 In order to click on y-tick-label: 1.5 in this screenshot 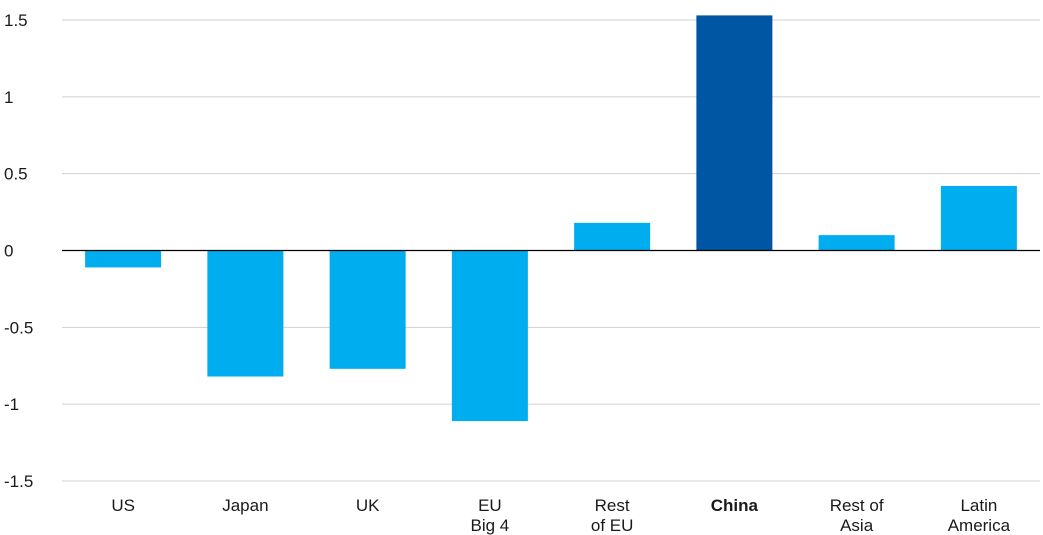, I will do `click(16, 20)`.